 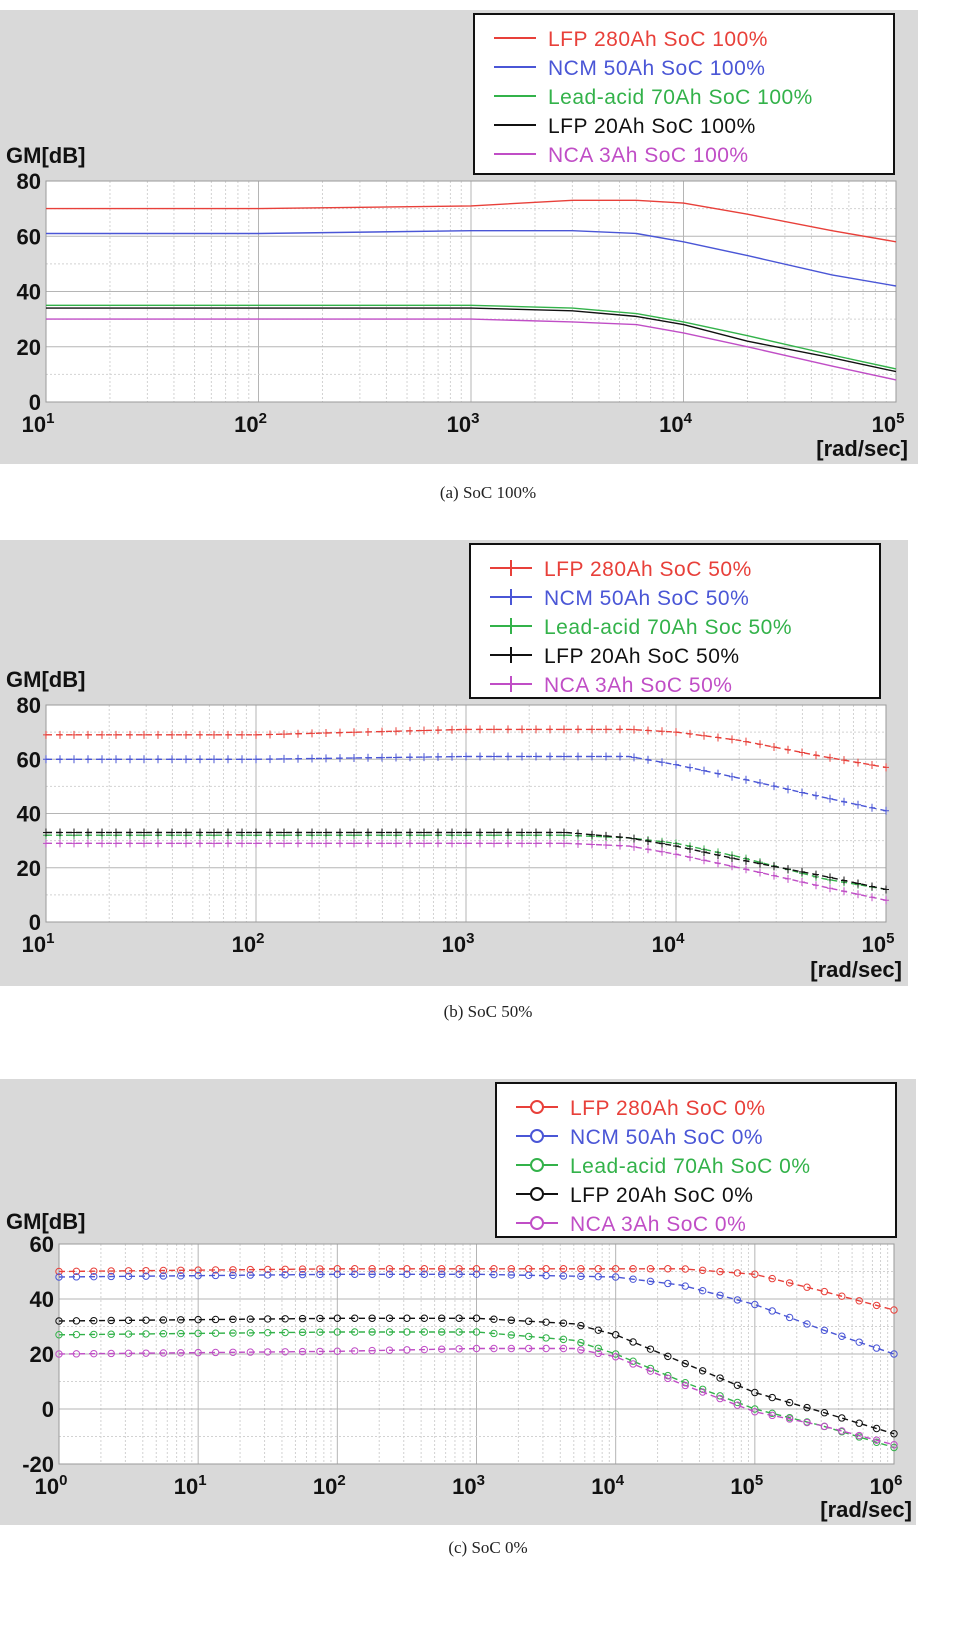 I want to click on y-tick-label: 0, so click(x=35, y=402).